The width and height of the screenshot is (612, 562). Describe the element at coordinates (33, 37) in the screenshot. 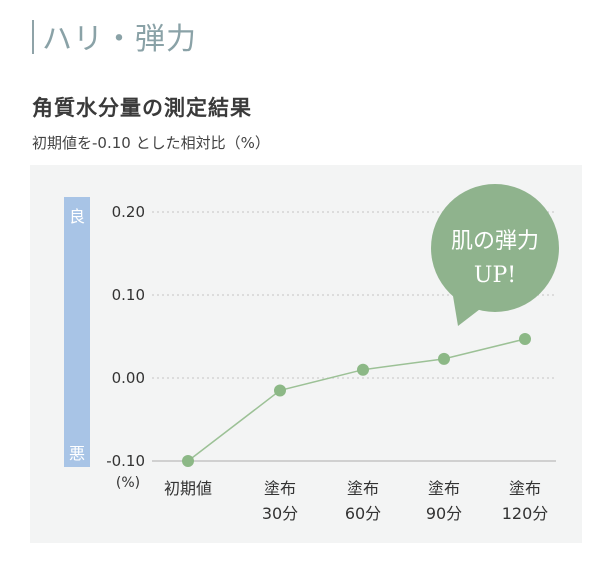

I see `section-divider` at that location.